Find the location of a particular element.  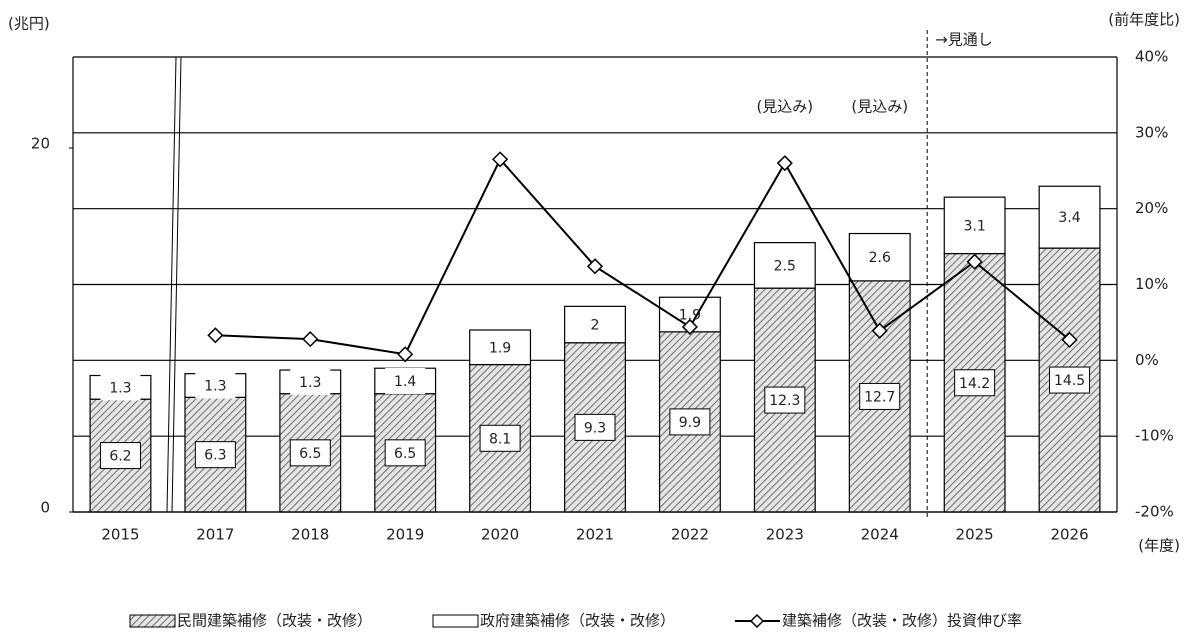

value-label: 3.1 is located at coordinates (975, 226).